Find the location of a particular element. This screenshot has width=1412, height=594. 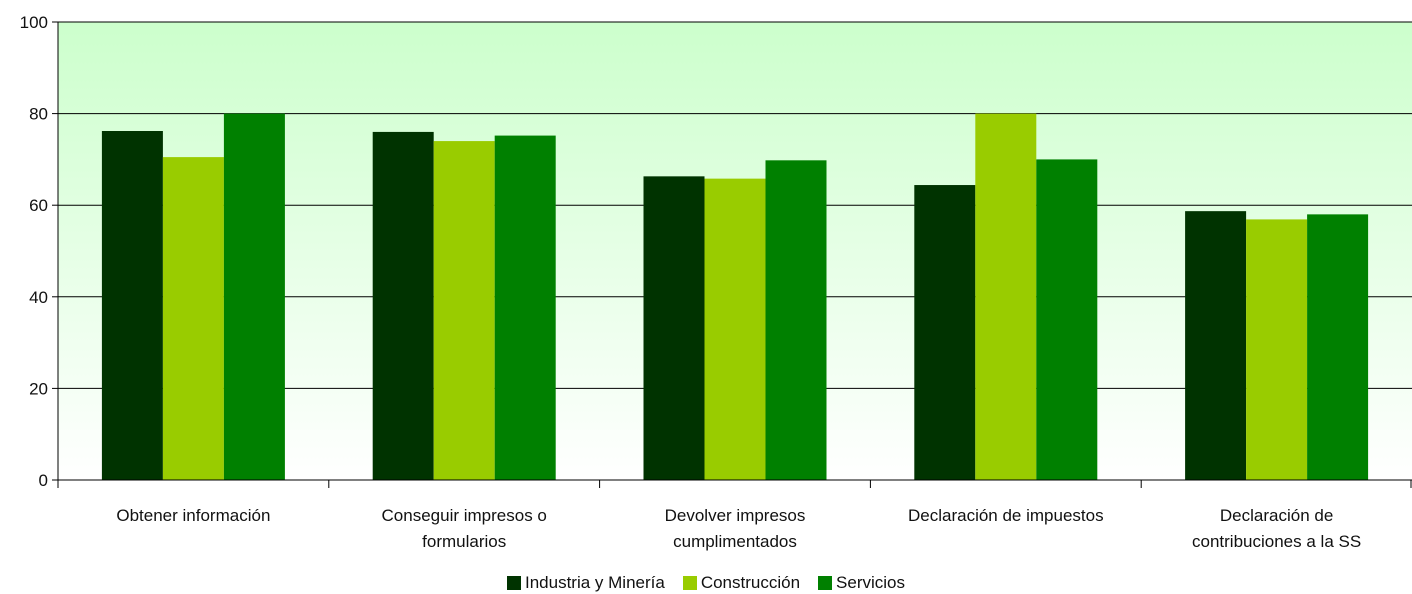

legend: Industria y Minería Construcción Servicios is located at coordinates (706, 583).